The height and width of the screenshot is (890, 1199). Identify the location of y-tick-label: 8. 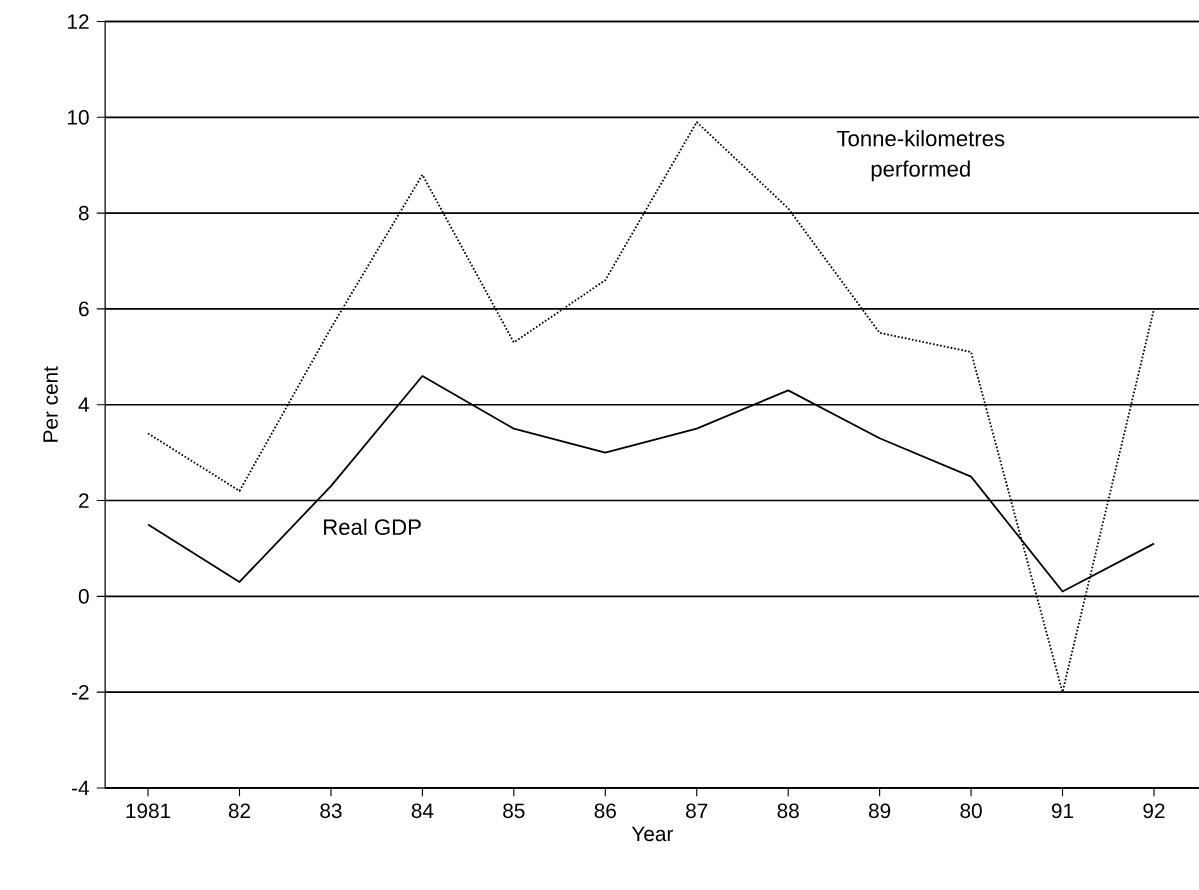
(83, 213).